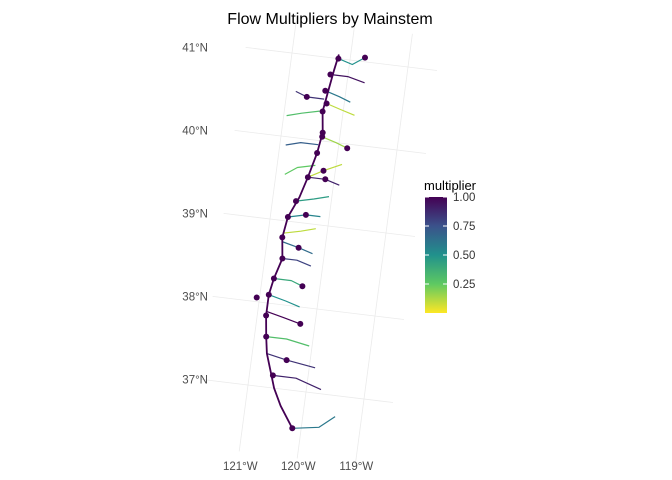  What do you see at coordinates (436, 255) in the screenshot?
I see `legend-colorbar` at bounding box center [436, 255].